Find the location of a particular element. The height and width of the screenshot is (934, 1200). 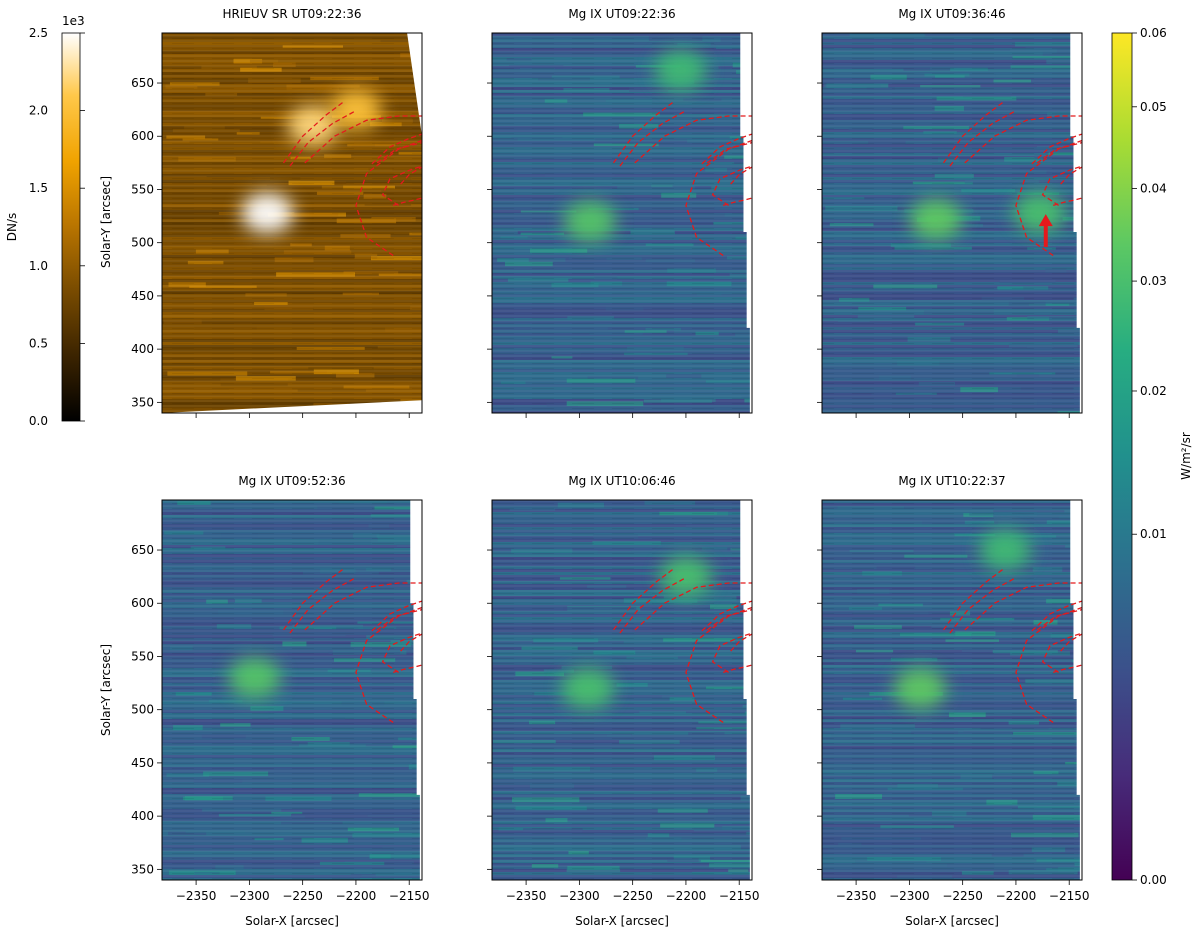

hri-colorbar: 1e3 DN/s is located at coordinates (45, 218).